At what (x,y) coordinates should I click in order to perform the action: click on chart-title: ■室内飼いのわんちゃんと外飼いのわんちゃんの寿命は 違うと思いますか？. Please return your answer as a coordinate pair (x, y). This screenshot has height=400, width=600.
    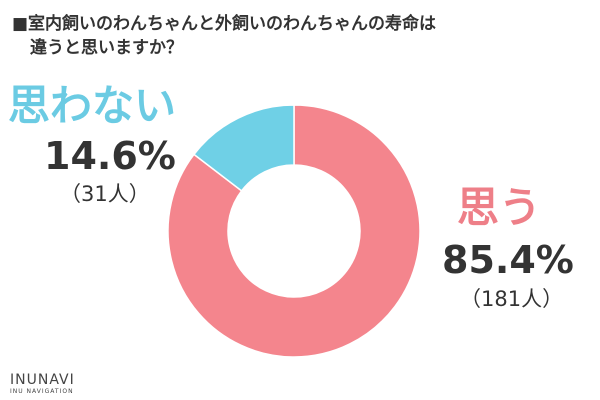
    Looking at the image, I should click on (272, 36).